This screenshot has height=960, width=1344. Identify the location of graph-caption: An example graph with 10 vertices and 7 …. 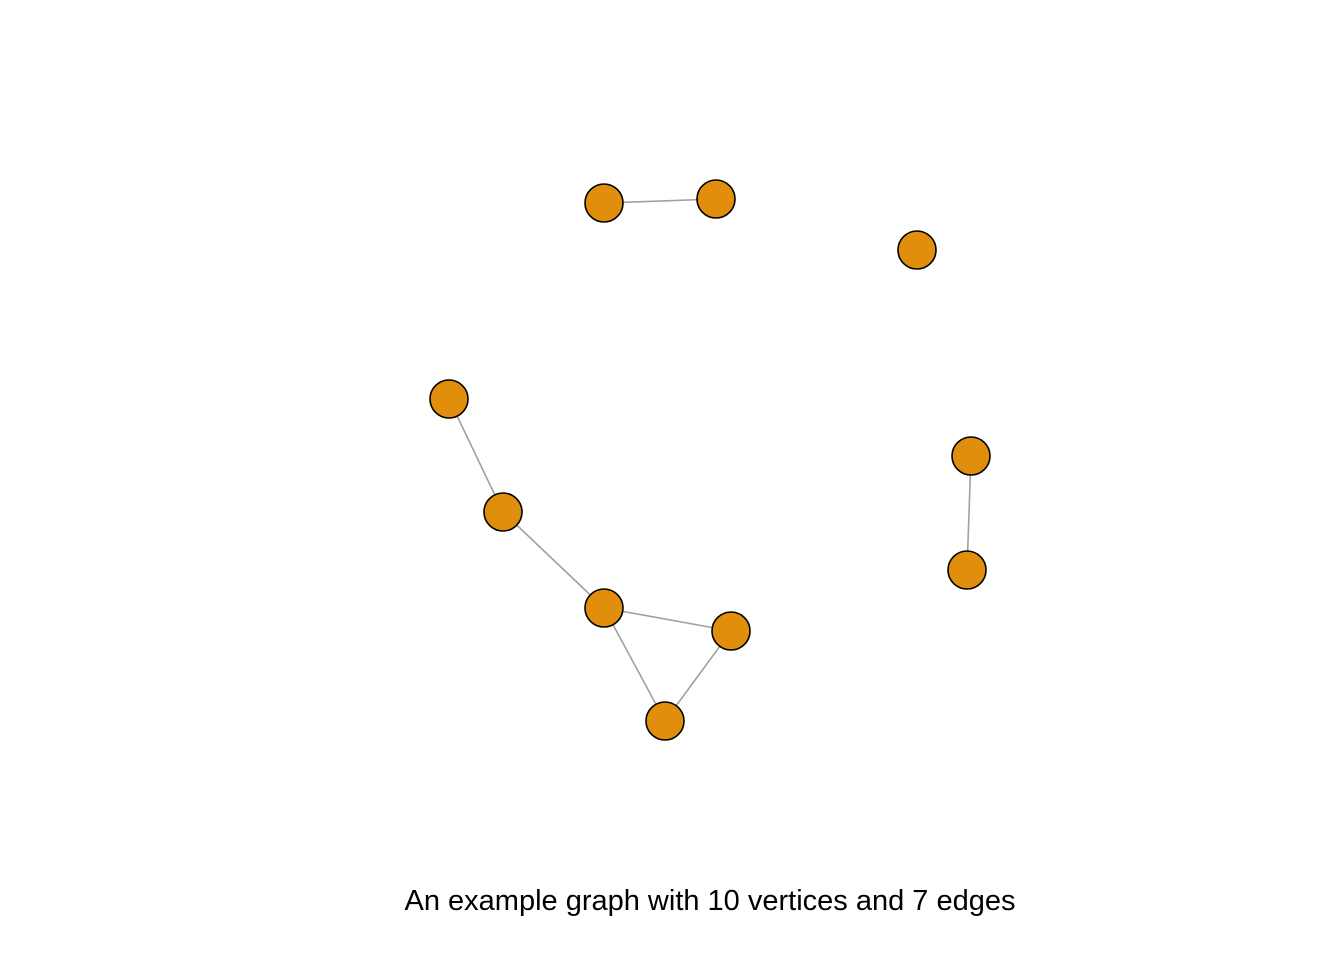
(710, 901).